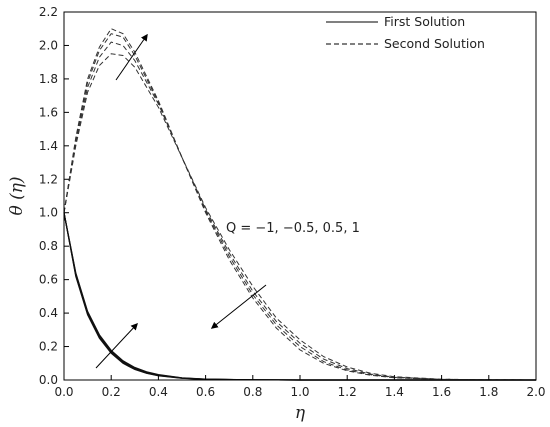 The image size is (550, 427). I want to click on x-tick-label: 1.2, so click(347, 392).